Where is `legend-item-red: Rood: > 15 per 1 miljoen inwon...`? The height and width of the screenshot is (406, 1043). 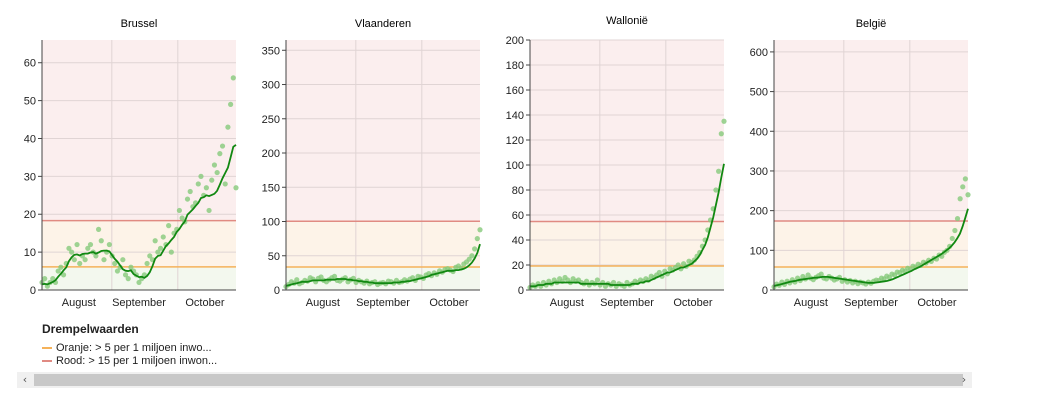
legend-item-red: Rood: > 15 per 1 miljoen inwon... is located at coordinates (129, 361).